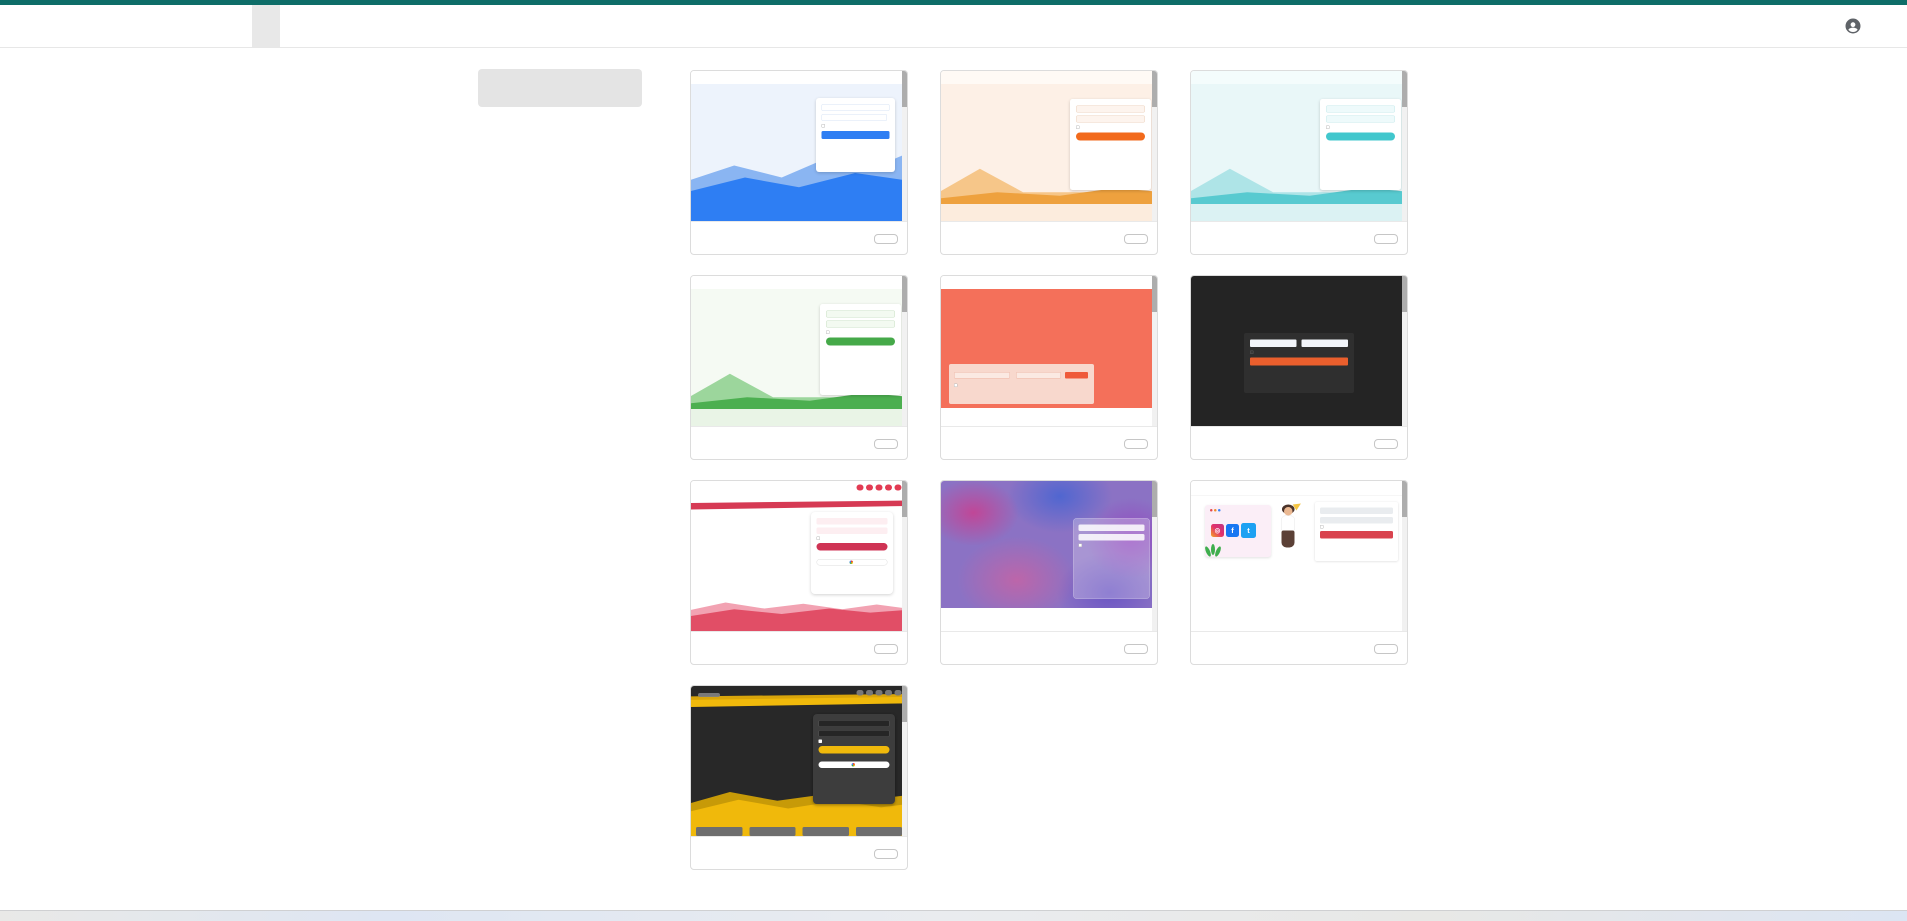 This screenshot has height=921, width=1907. Describe the element at coordinates (42, 26) in the screenshot. I see `nav-item-orders` at that location.